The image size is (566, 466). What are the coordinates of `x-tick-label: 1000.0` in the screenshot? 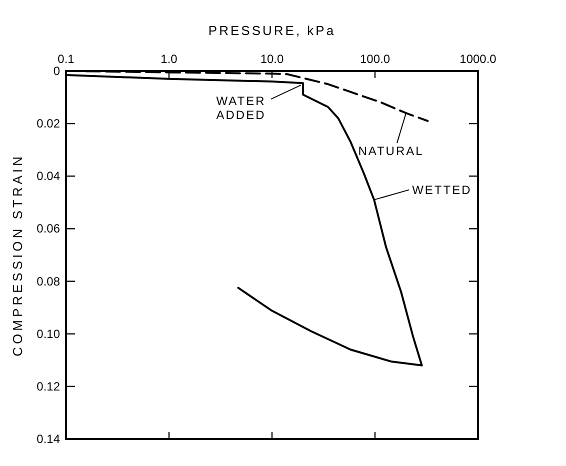 It's located at (478, 59).